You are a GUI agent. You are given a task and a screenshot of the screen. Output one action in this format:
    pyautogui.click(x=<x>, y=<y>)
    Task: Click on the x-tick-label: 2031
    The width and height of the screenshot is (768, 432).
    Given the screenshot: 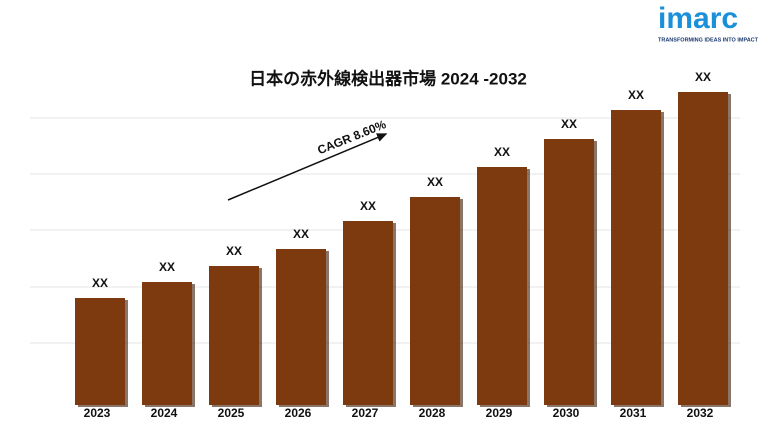 What is the action you would take?
    pyautogui.click(x=633, y=413)
    